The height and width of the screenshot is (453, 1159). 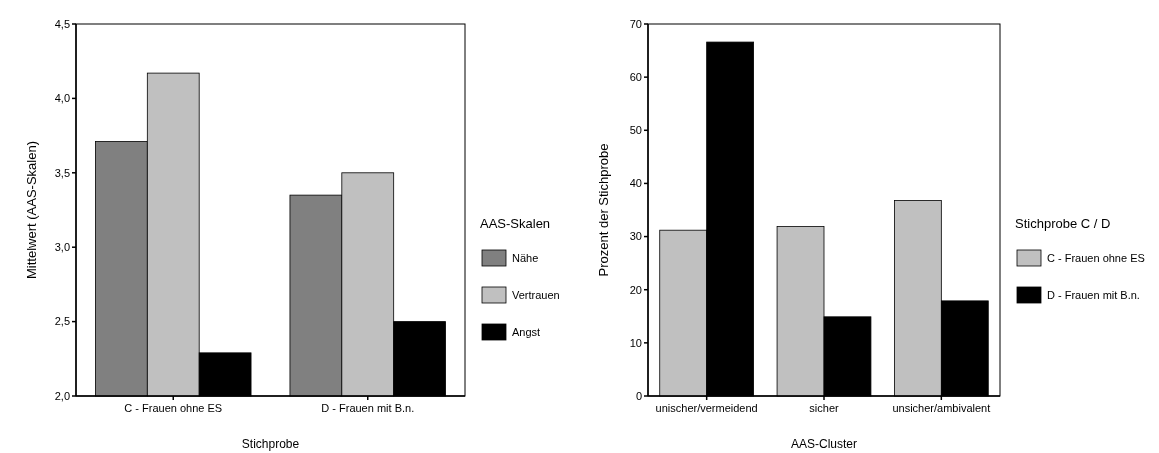 What do you see at coordinates (62, 98) in the screenshot?
I see `y-tick-label: 4,0` at bounding box center [62, 98].